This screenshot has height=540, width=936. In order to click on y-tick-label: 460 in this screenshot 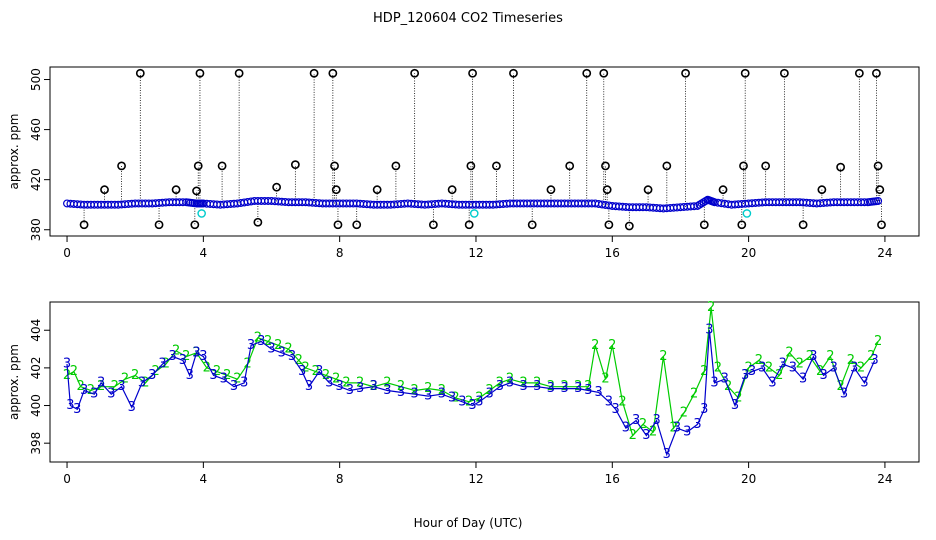, I will do `click(36, 129)`.